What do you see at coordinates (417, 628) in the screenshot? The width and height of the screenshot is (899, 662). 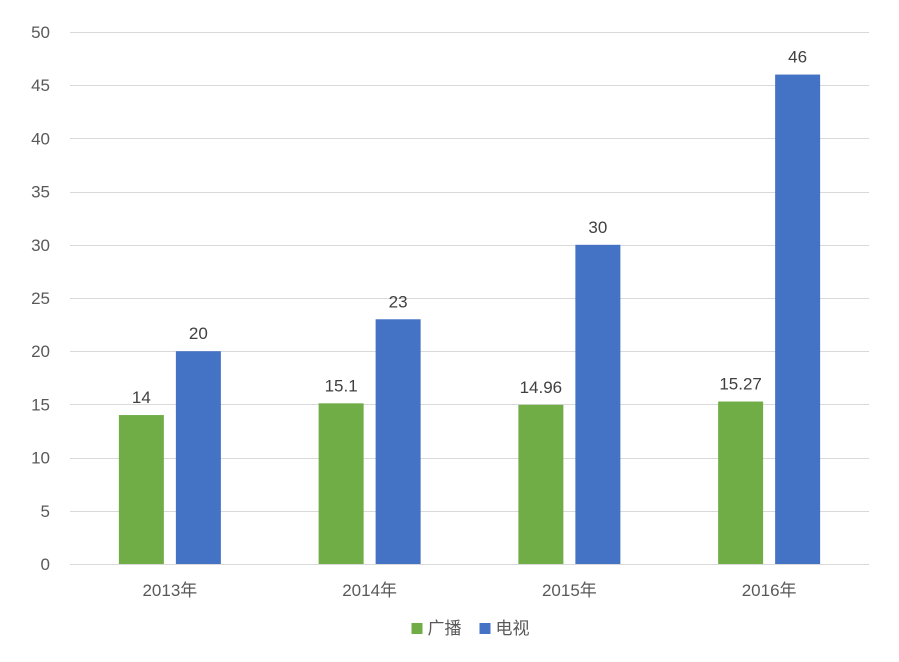 I see `legend-swatch-广播` at bounding box center [417, 628].